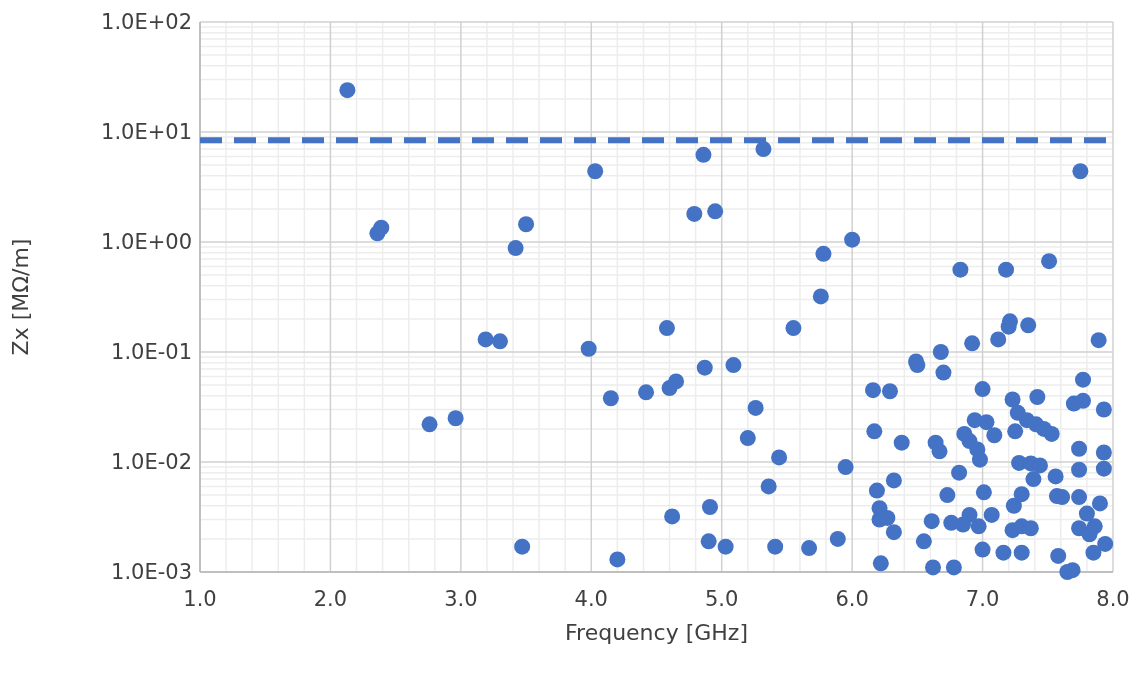 The width and height of the screenshot is (1137, 688). What do you see at coordinates (591, 599) in the screenshot?
I see `x-tick-label: 4.0` at bounding box center [591, 599].